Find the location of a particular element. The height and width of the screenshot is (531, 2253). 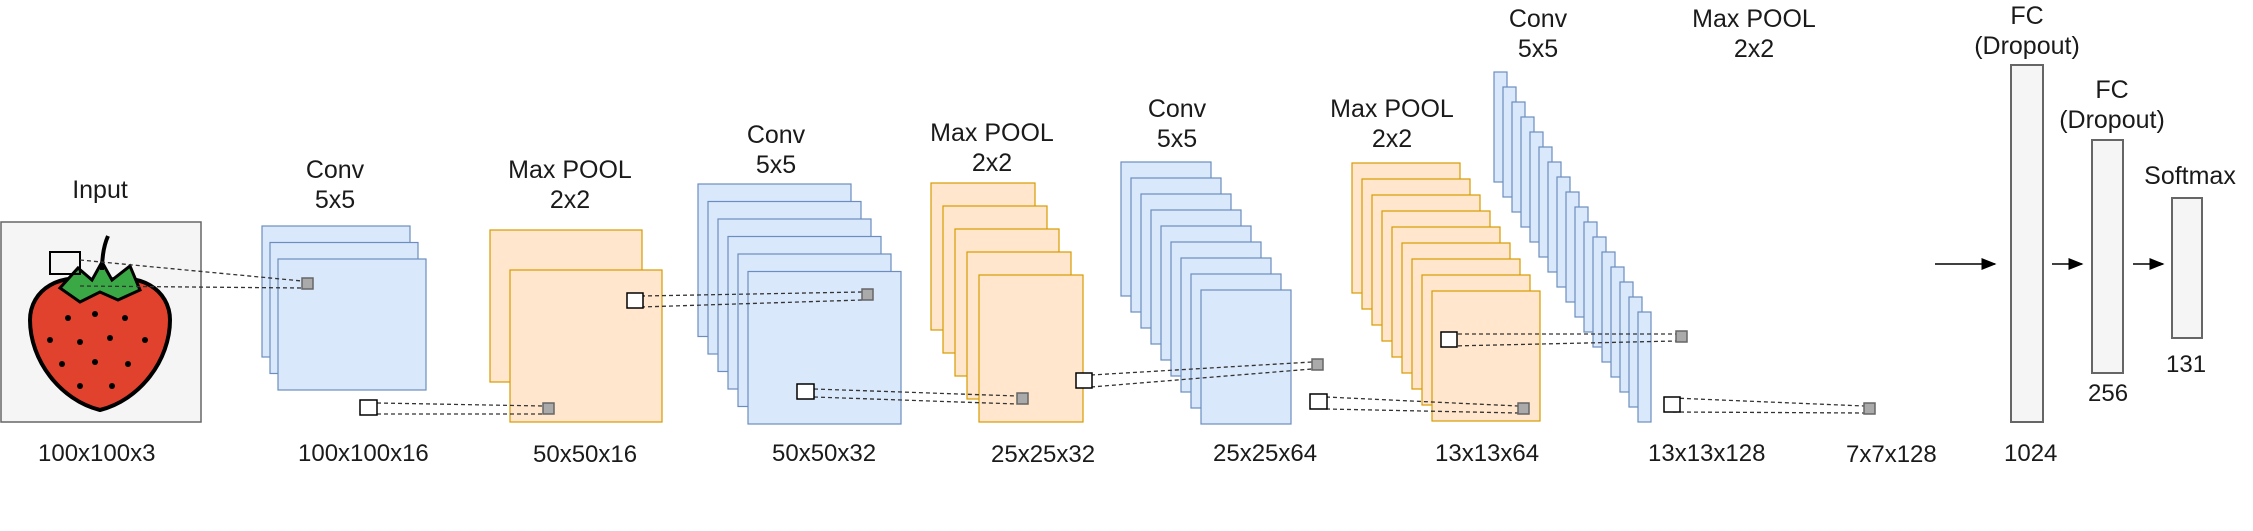

pool3-feature-map is located at coordinates (1486, 356).